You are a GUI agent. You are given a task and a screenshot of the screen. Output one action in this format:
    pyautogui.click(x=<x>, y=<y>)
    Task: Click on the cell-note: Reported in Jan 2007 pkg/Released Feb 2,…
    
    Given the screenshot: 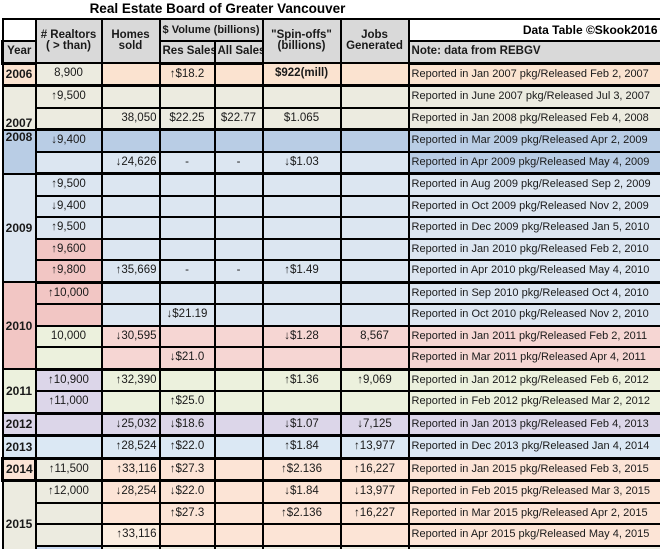 What is the action you would take?
    pyautogui.click(x=533, y=74)
    